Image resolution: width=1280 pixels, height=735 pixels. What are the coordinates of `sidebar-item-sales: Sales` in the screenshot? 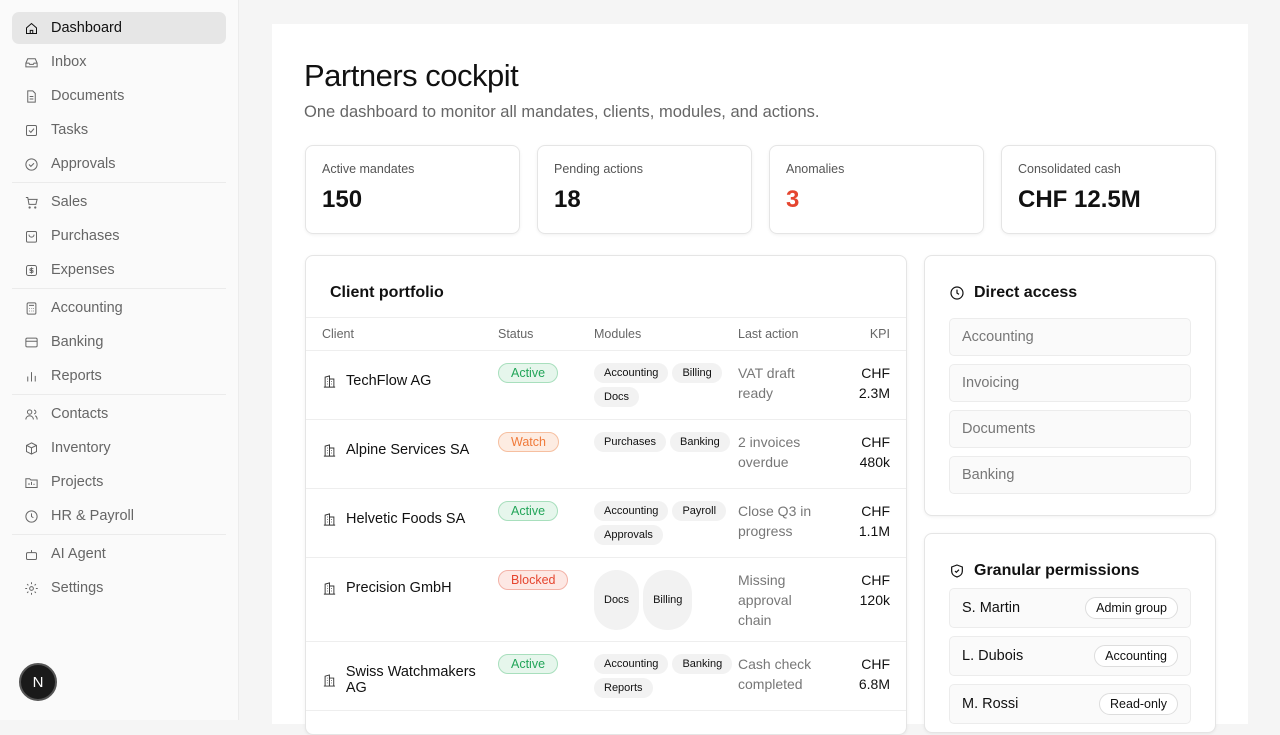 It's located at (119, 202).